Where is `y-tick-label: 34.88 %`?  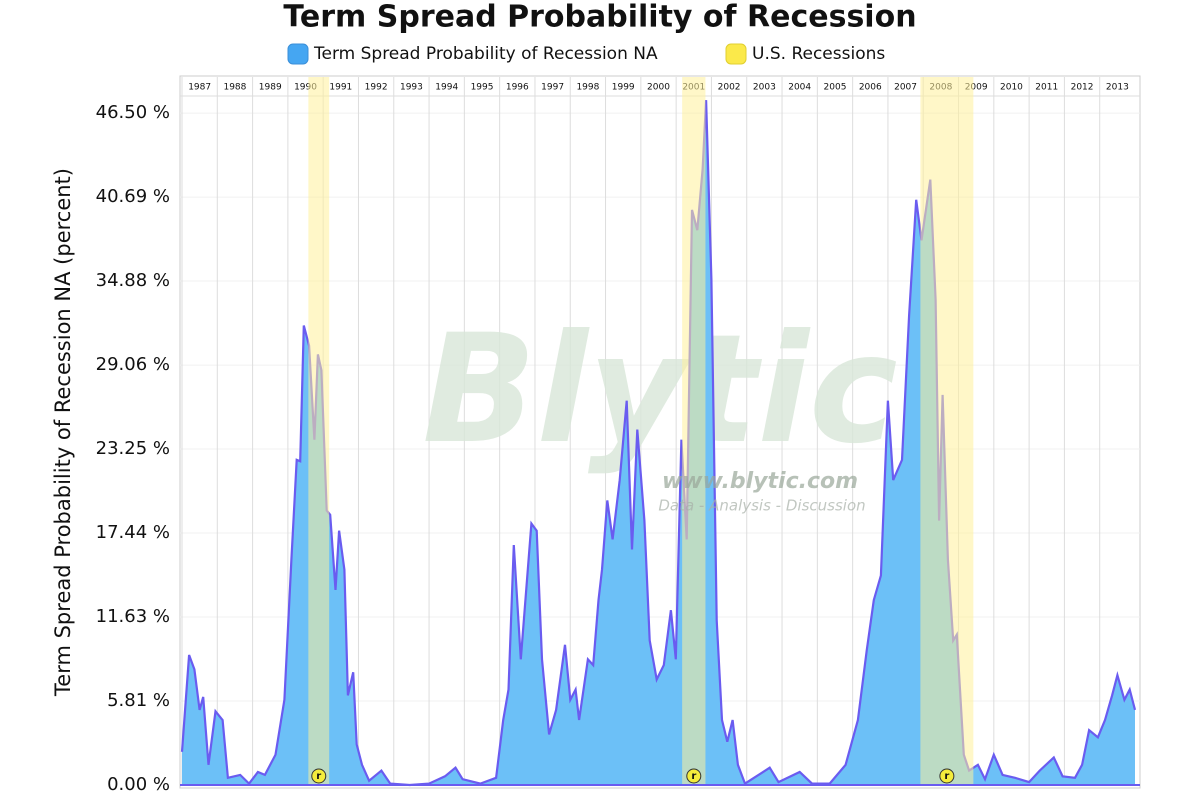 y-tick-label: 34.88 % is located at coordinates (133, 280).